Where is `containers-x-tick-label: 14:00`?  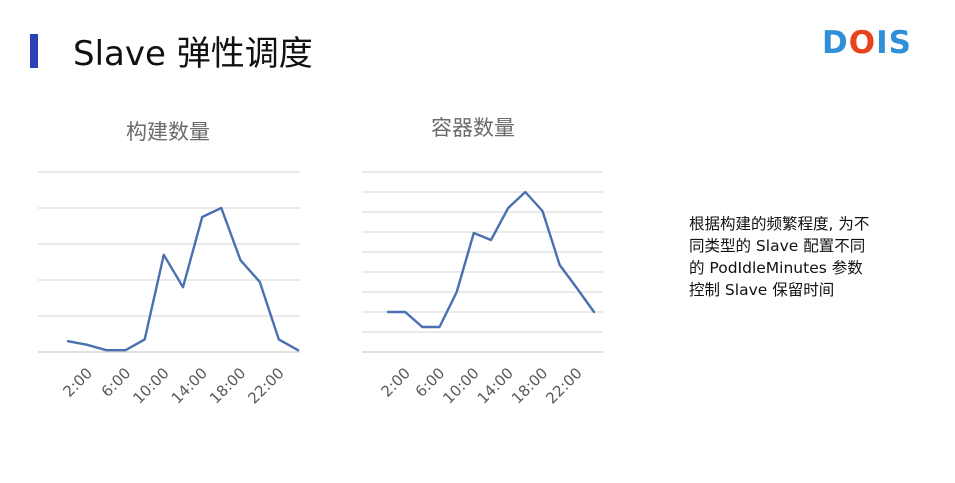
containers-x-tick-label: 14:00 is located at coordinates (495, 385).